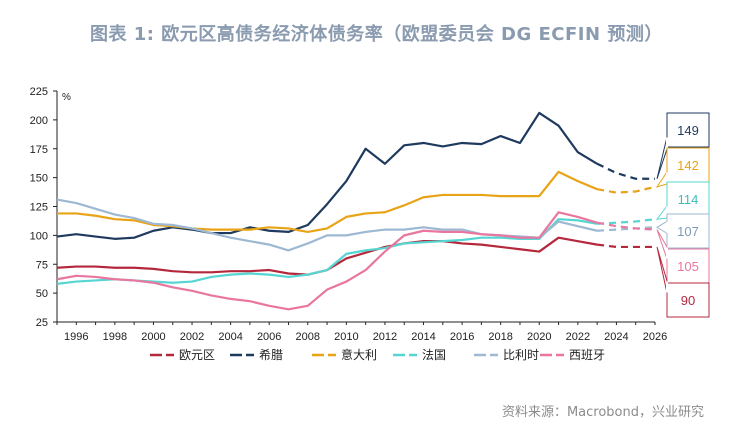 This screenshot has height=430, width=736. What do you see at coordinates (359, 354) in the screenshot?
I see `legend-label: 意大利` at bounding box center [359, 354].